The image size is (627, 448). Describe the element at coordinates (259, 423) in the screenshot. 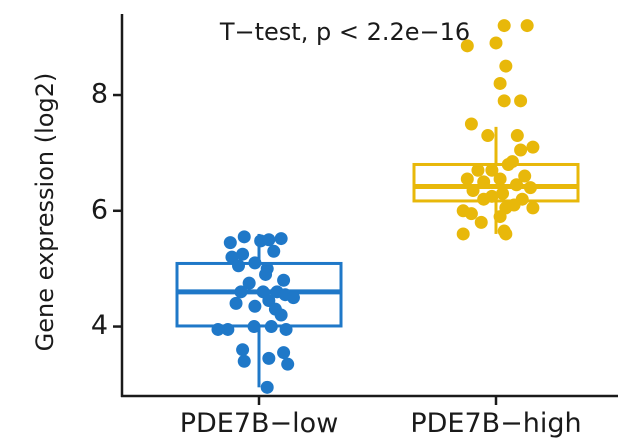

I see `x-tick-label: PDE7B−low` at that location.